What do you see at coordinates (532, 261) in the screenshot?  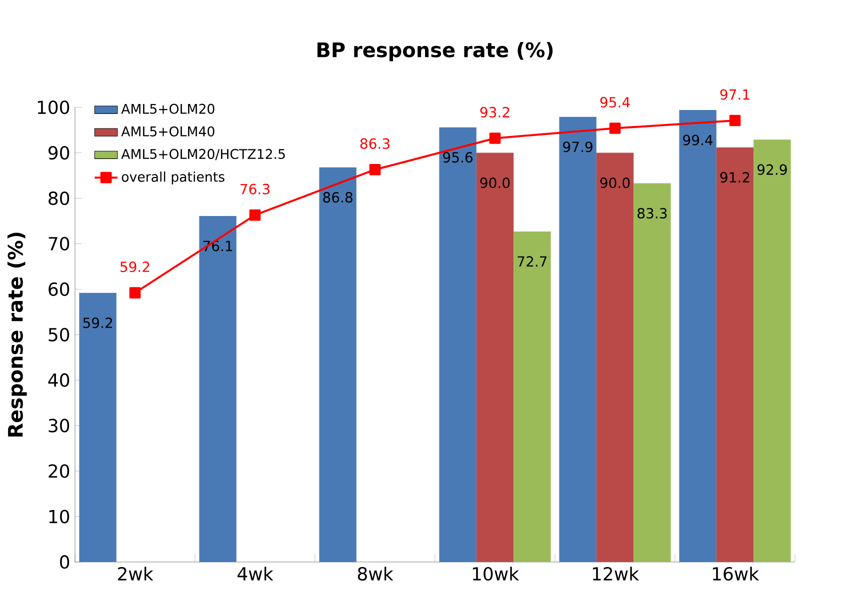 I see `data-label: 72.7` at bounding box center [532, 261].